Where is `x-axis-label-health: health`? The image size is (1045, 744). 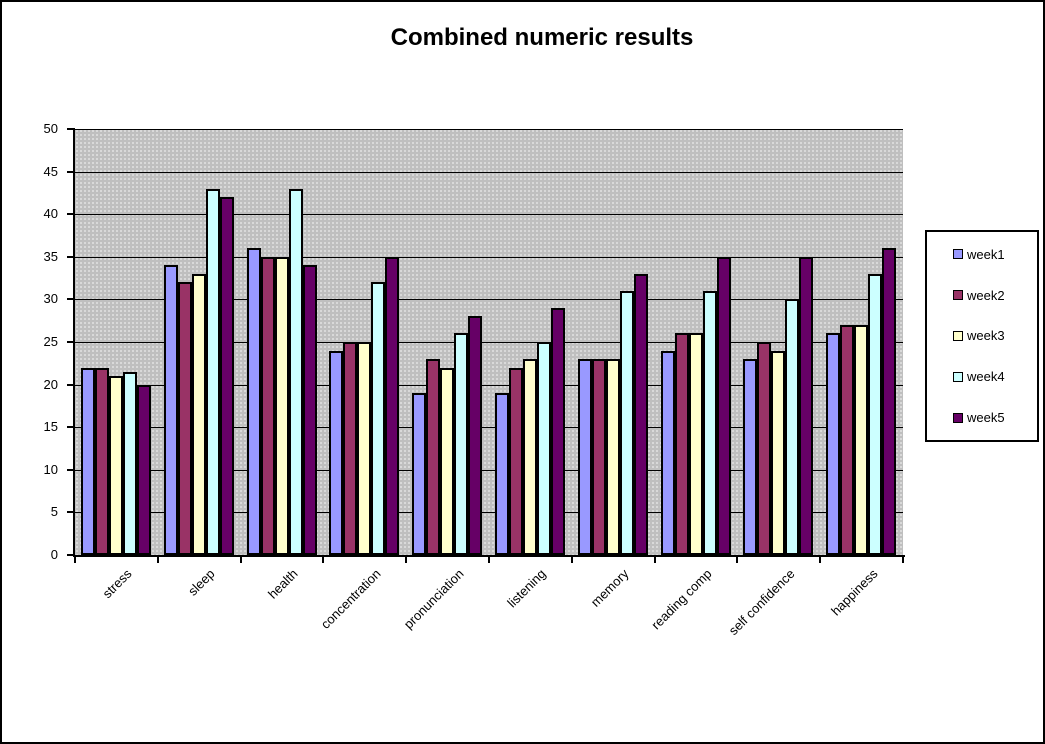
x-axis-label-health: health is located at coordinates (282, 584).